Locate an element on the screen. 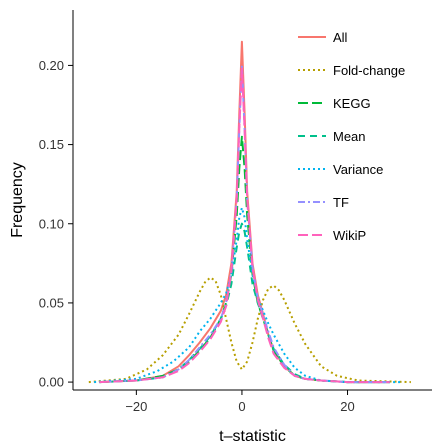 The height and width of the screenshot is (445, 439). legend-label: Mean is located at coordinates (349, 136).